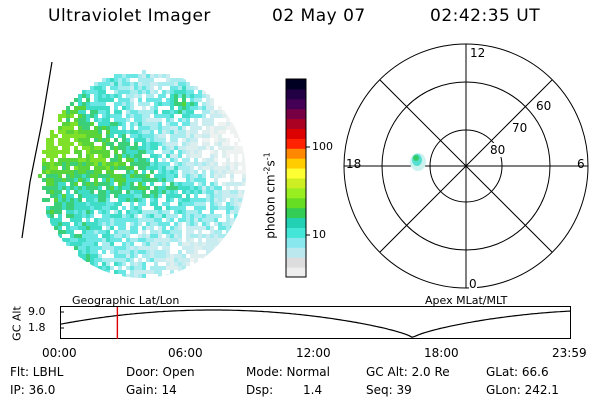  I want to click on colorbar-tick-100: 100, so click(322, 146).